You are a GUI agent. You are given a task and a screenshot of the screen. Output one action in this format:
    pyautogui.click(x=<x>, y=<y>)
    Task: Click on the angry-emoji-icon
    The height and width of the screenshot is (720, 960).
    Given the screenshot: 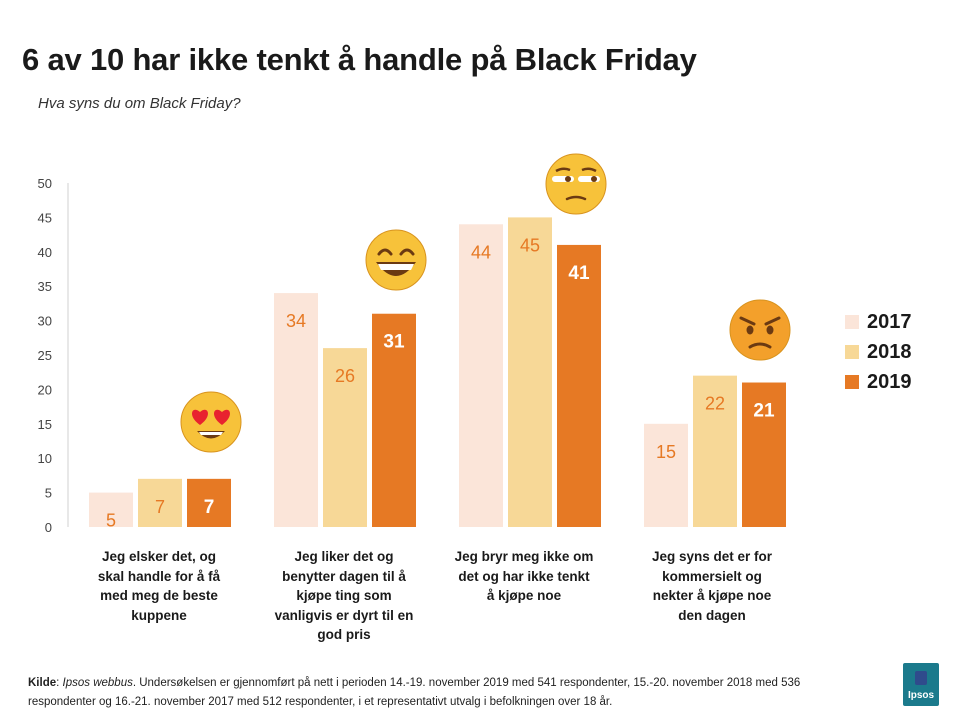 What is the action you would take?
    pyautogui.click(x=760, y=330)
    